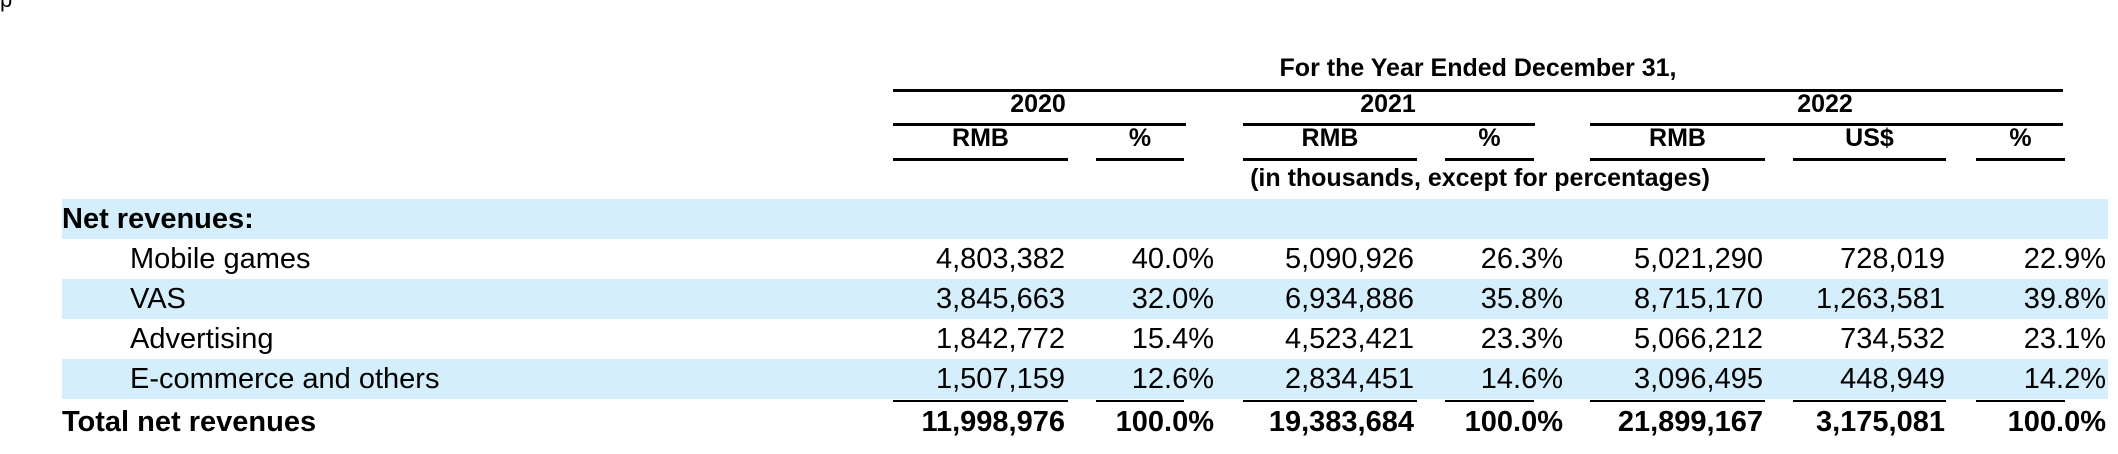 The width and height of the screenshot is (2118, 454). What do you see at coordinates (1521, 339) in the screenshot?
I see `cell: 23.3%` at bounding box center [1521, 339].